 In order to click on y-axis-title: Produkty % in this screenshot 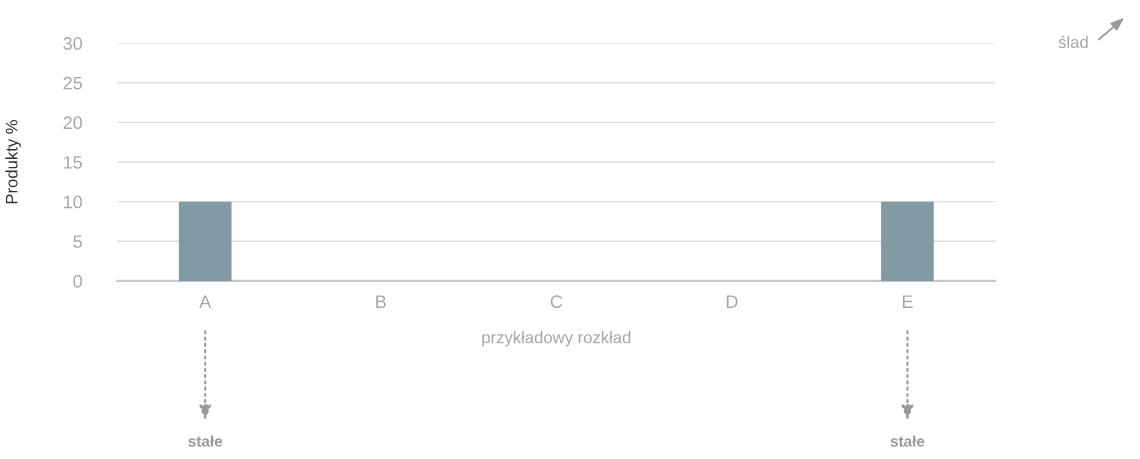, I will do `click(13, 162)`.